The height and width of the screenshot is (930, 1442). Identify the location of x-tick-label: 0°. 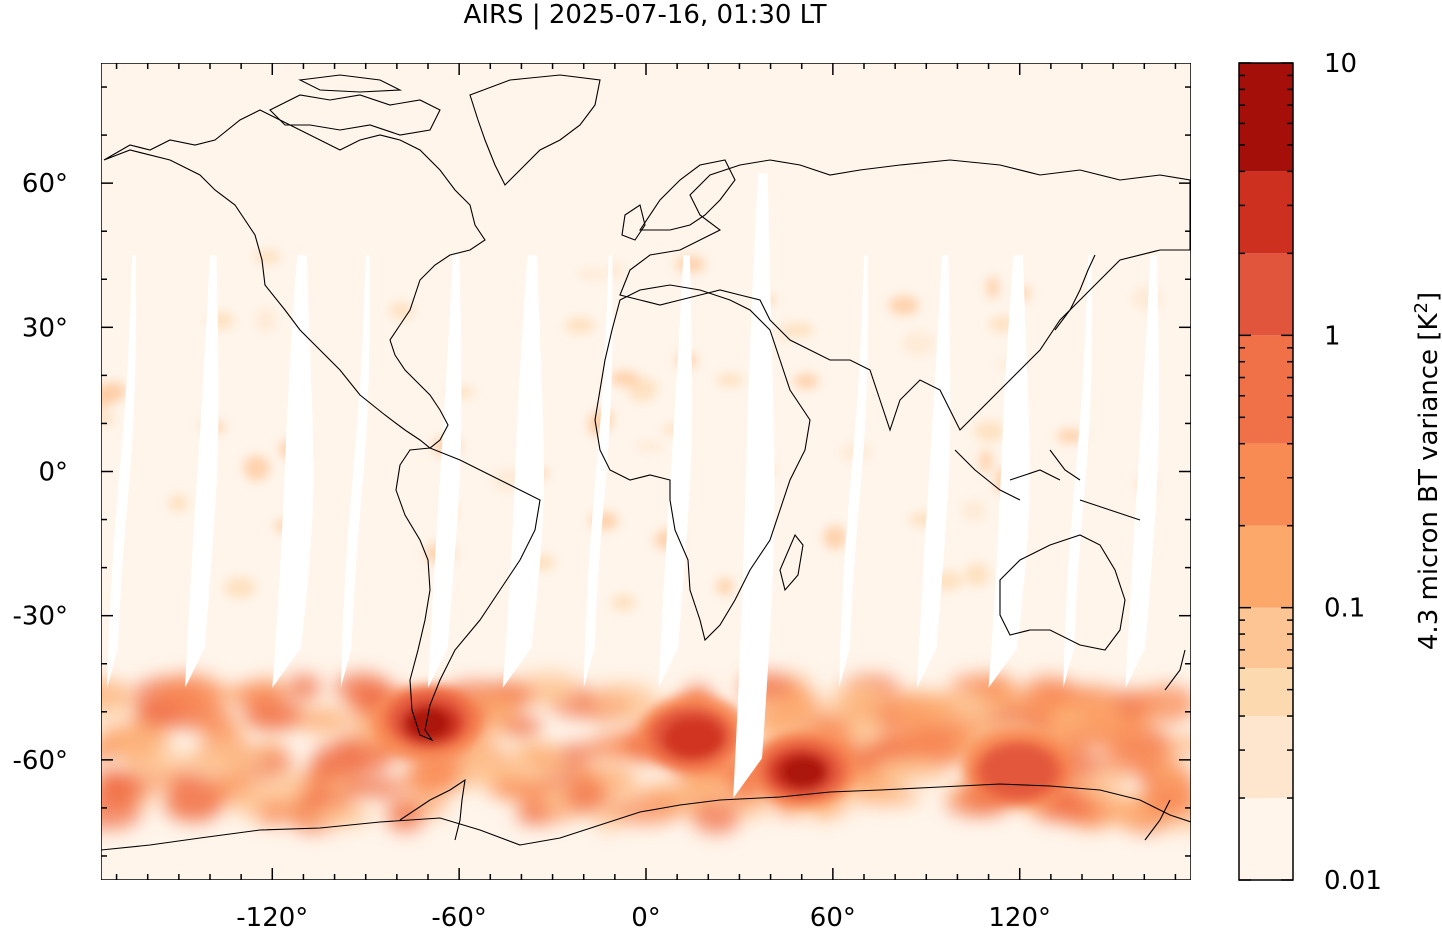
(646, 916).